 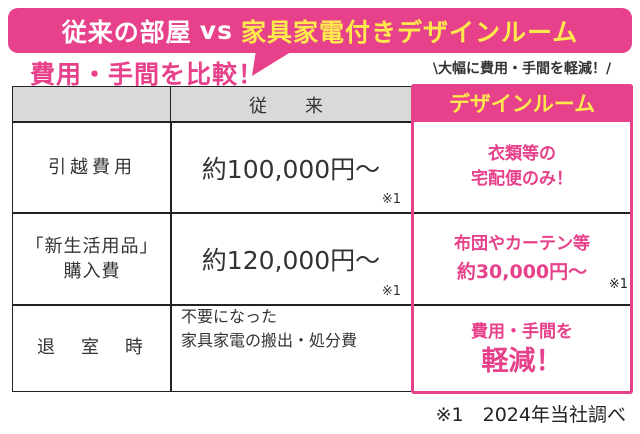 What do you see at coordinates (522, 167) in the screenshot?
I see `design-value: 衣類等の 宅配便のみ！` at bounding box center [522, 167].